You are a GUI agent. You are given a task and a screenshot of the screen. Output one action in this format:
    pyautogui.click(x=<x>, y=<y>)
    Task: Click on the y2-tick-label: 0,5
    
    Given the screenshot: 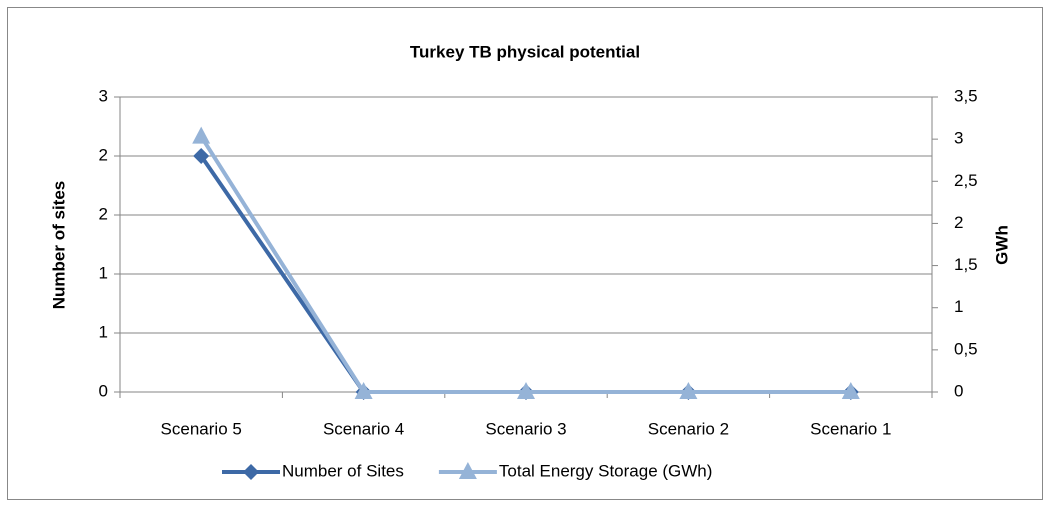 What is the action you would take?
    pyautogui.click(x=966, y=348)
    